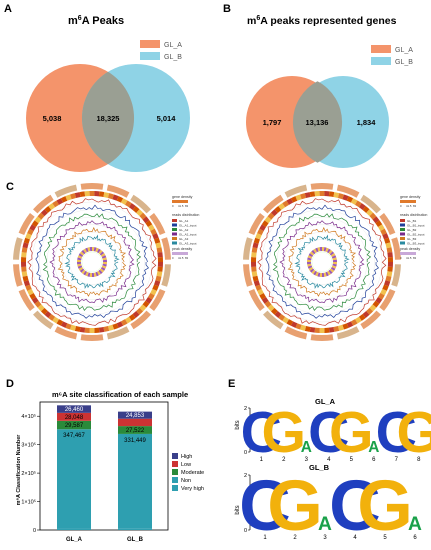  What do you see at coordinates (184, 221) in the screenshot?
I see `reads-legend-label: GL_A1` at bounding box center [184, 221].